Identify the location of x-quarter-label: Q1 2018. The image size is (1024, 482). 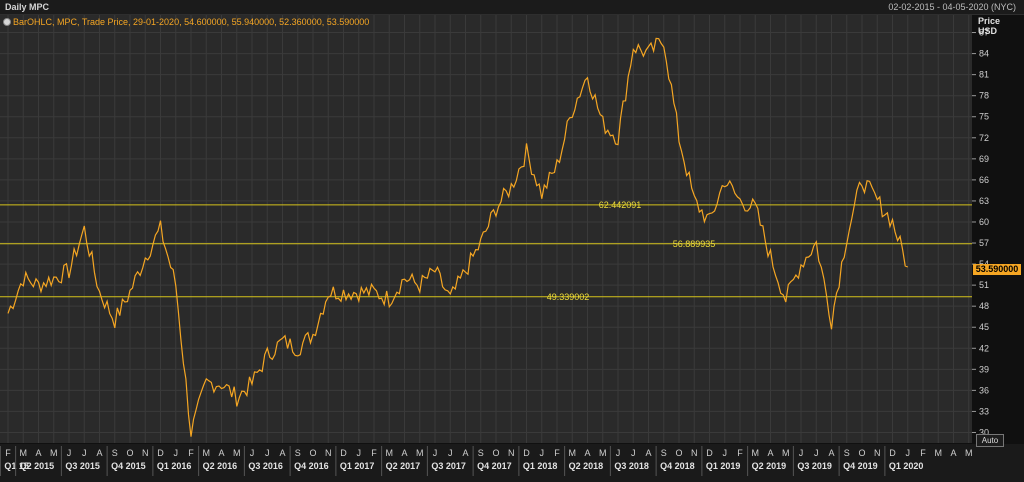
(540, 466).